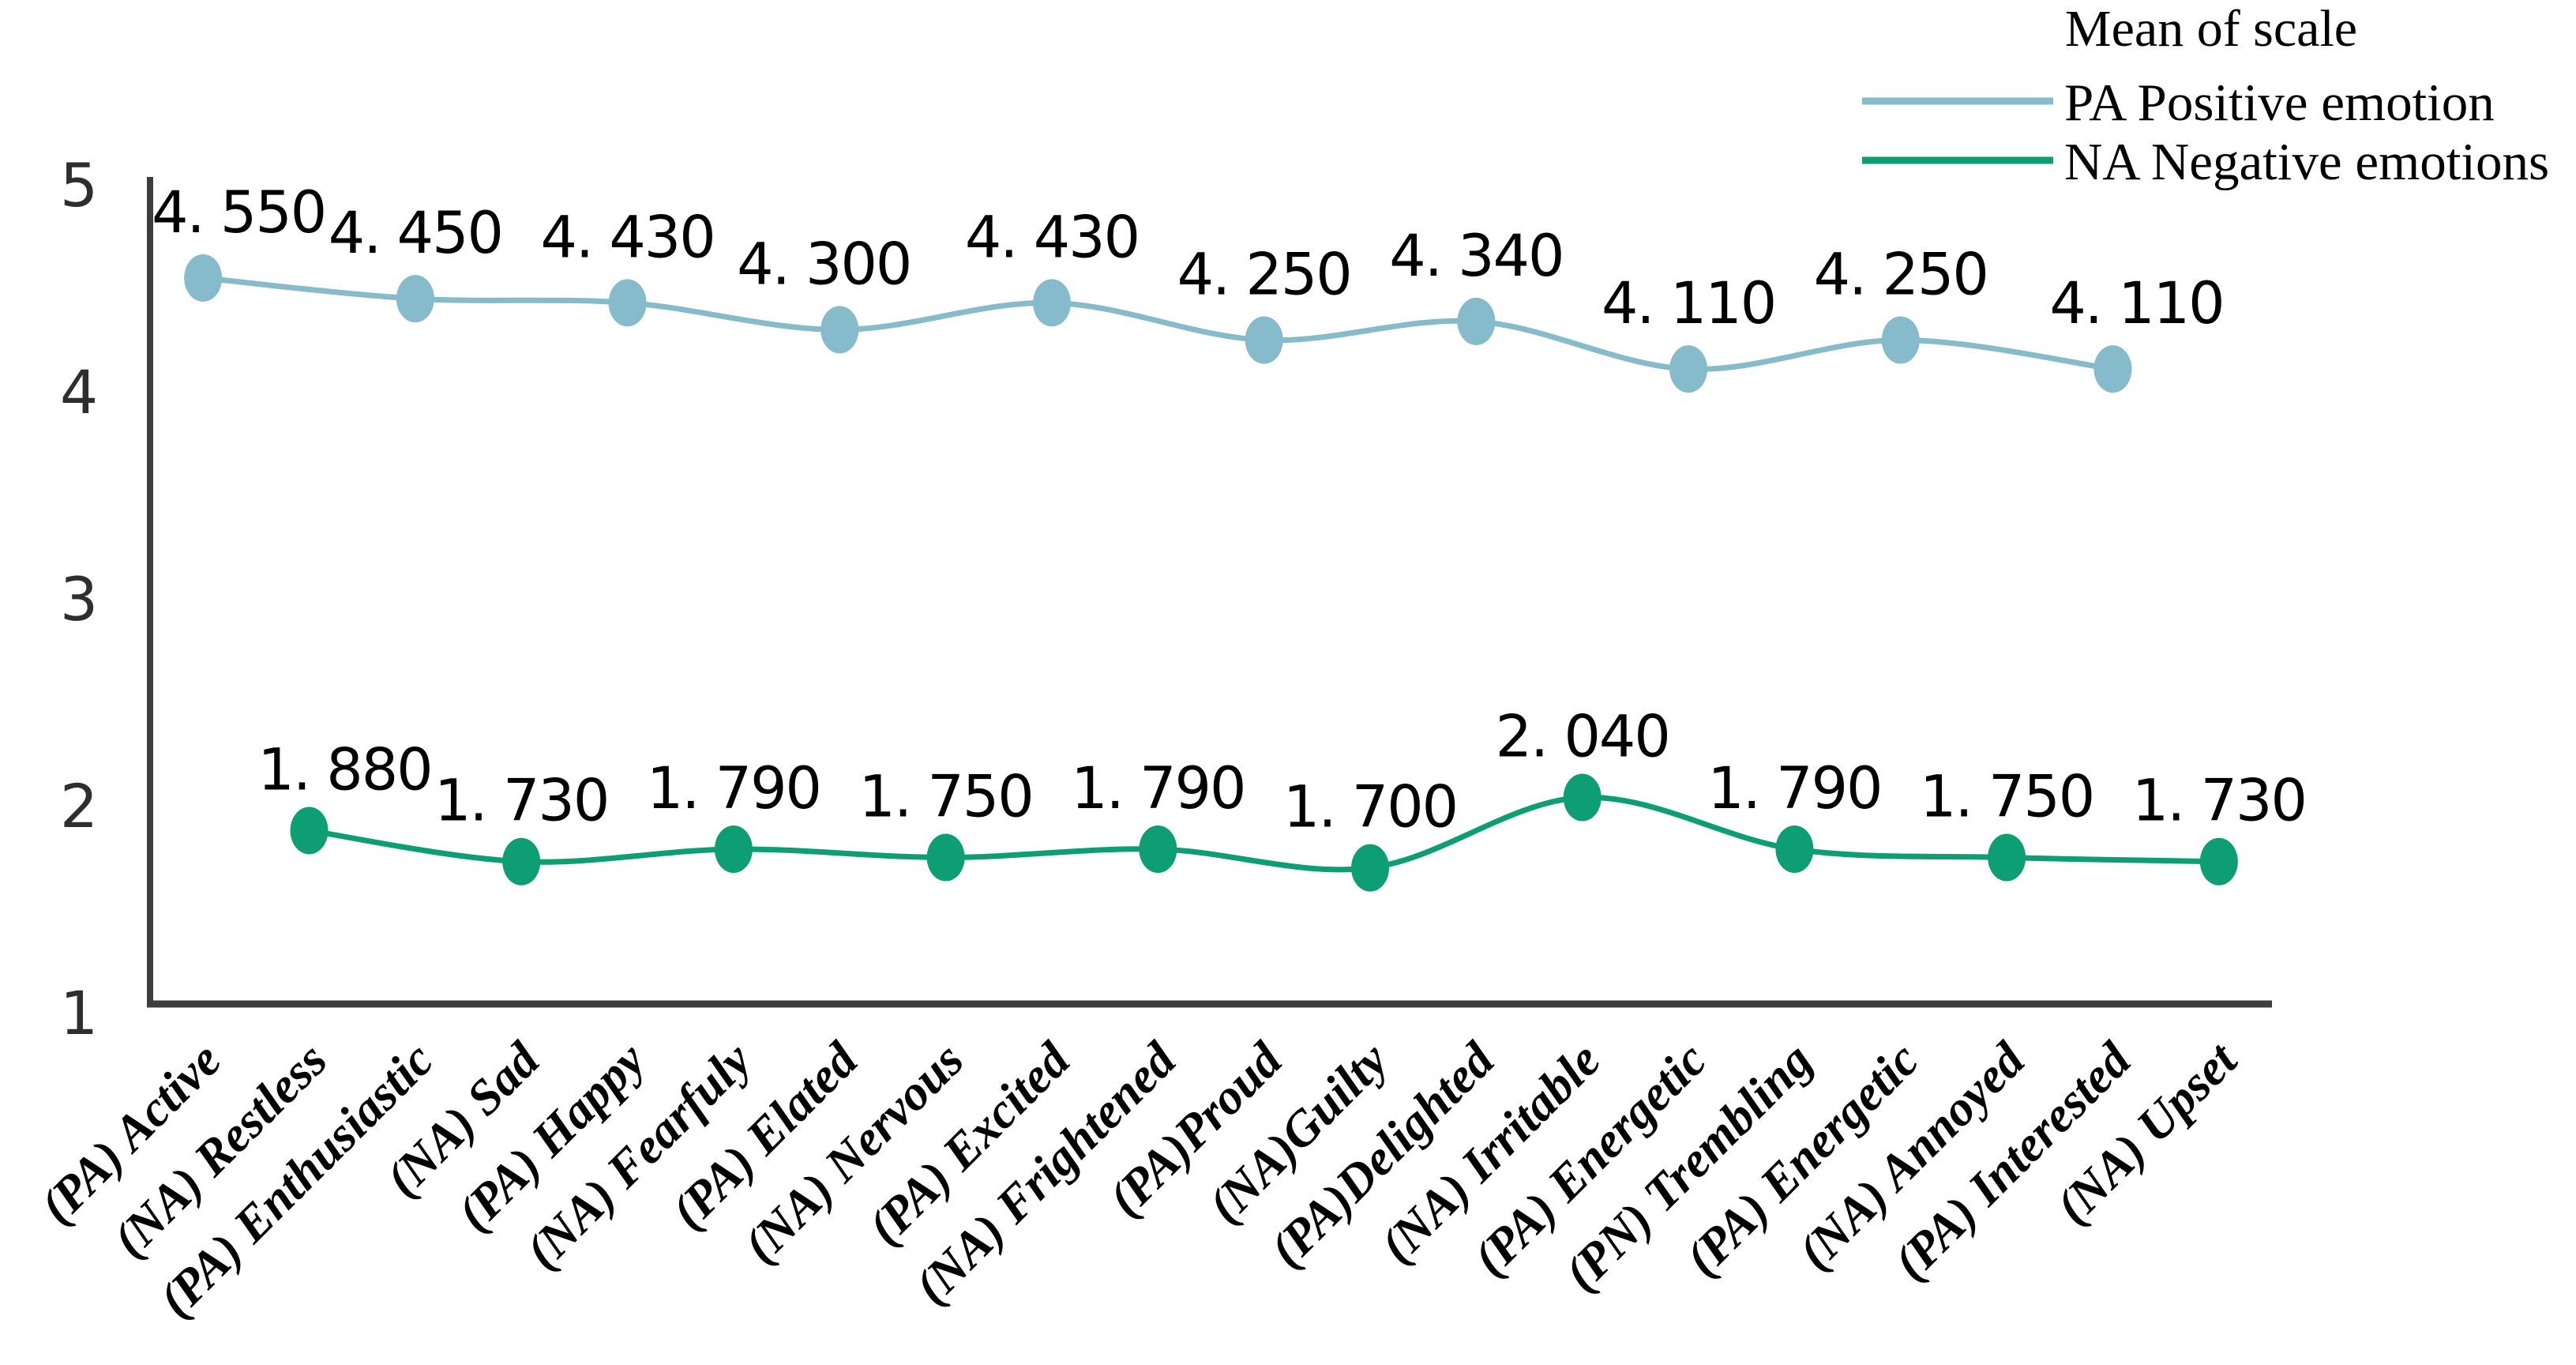  Describe the element at coordinates (1264, 833) in the screenshot. I see `na-series-line` at that location.